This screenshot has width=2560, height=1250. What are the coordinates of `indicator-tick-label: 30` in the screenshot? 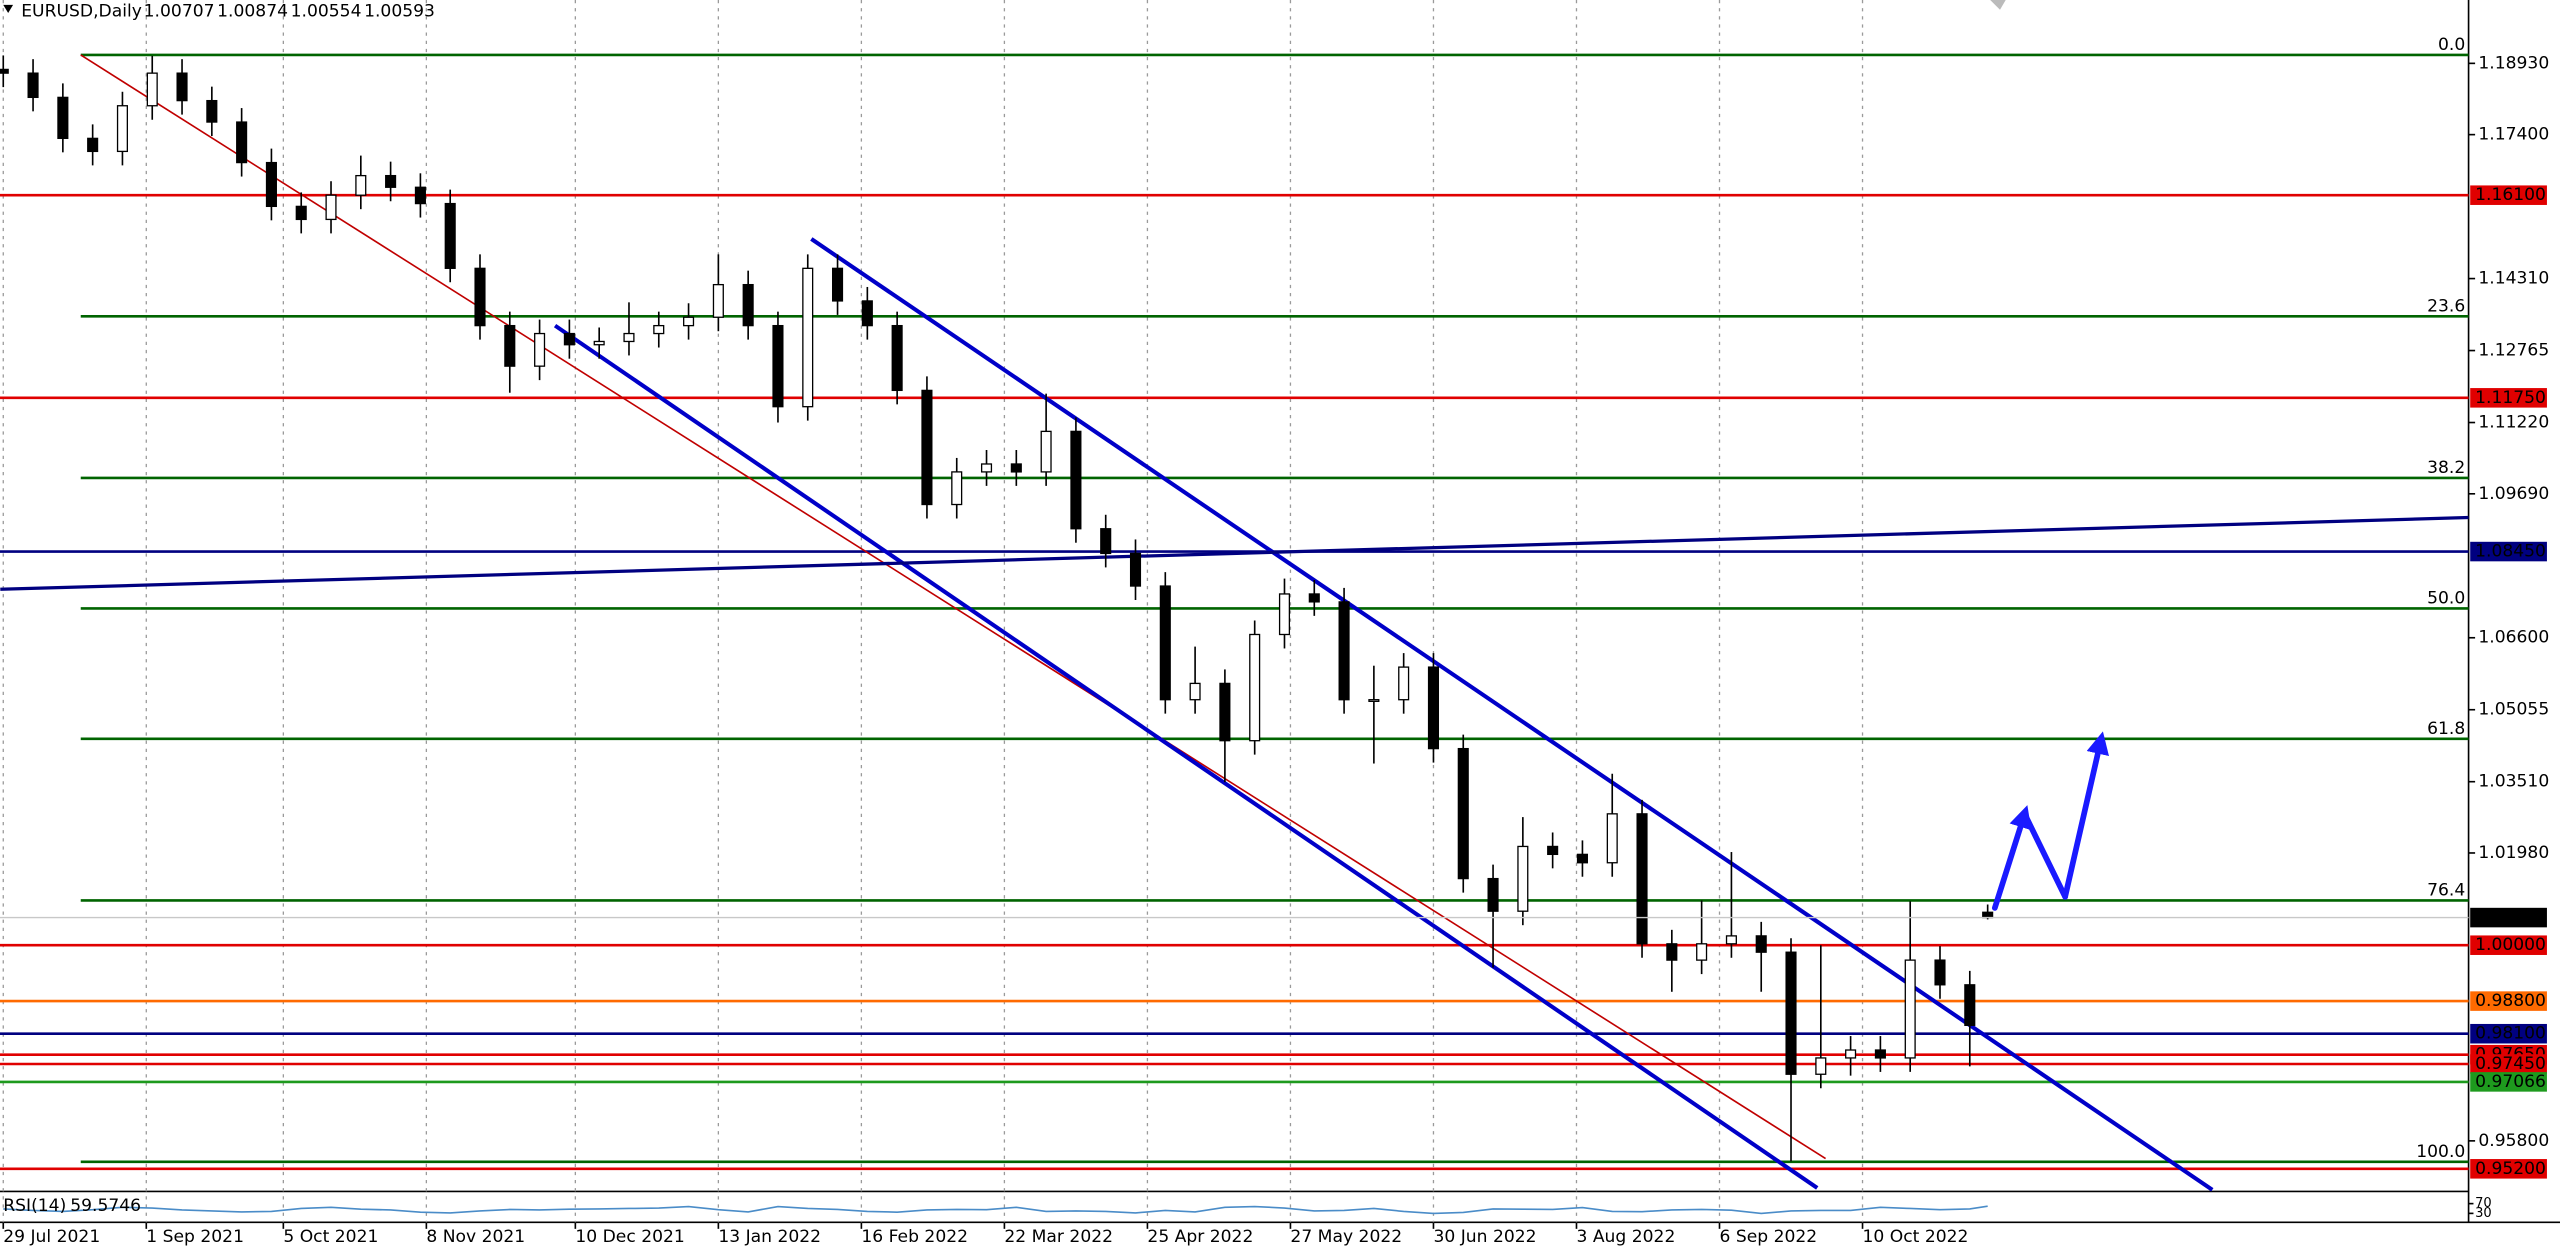 It's located at (2483, 1213).